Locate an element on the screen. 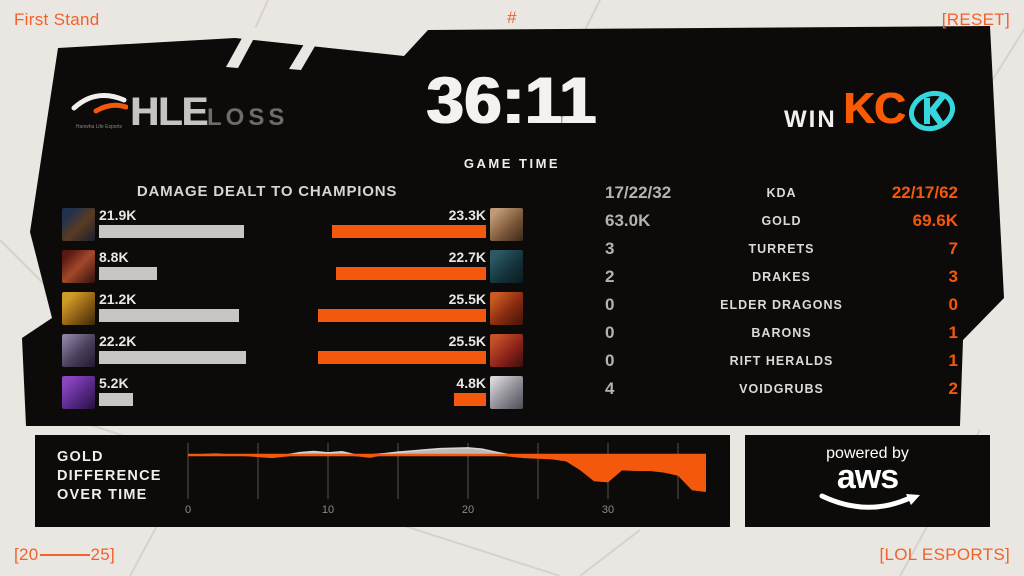  stat-row: 17/22/32 KDA 22/17/62 is located at coordinates (781, 193).